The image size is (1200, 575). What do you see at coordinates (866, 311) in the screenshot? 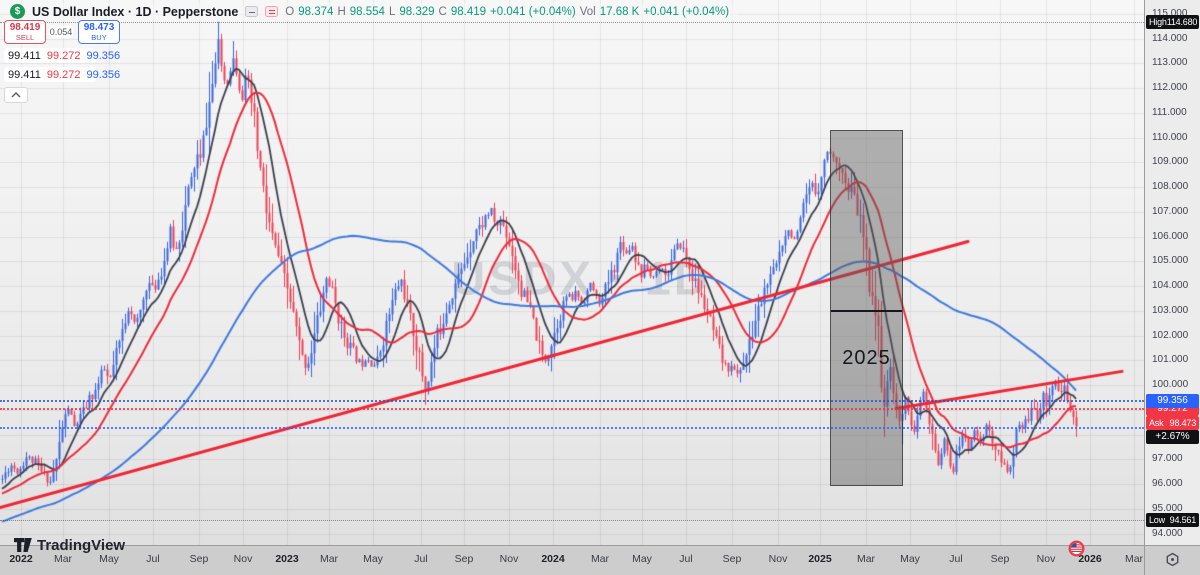
I see `range-box-level-line` at bounding box center [866, 311].